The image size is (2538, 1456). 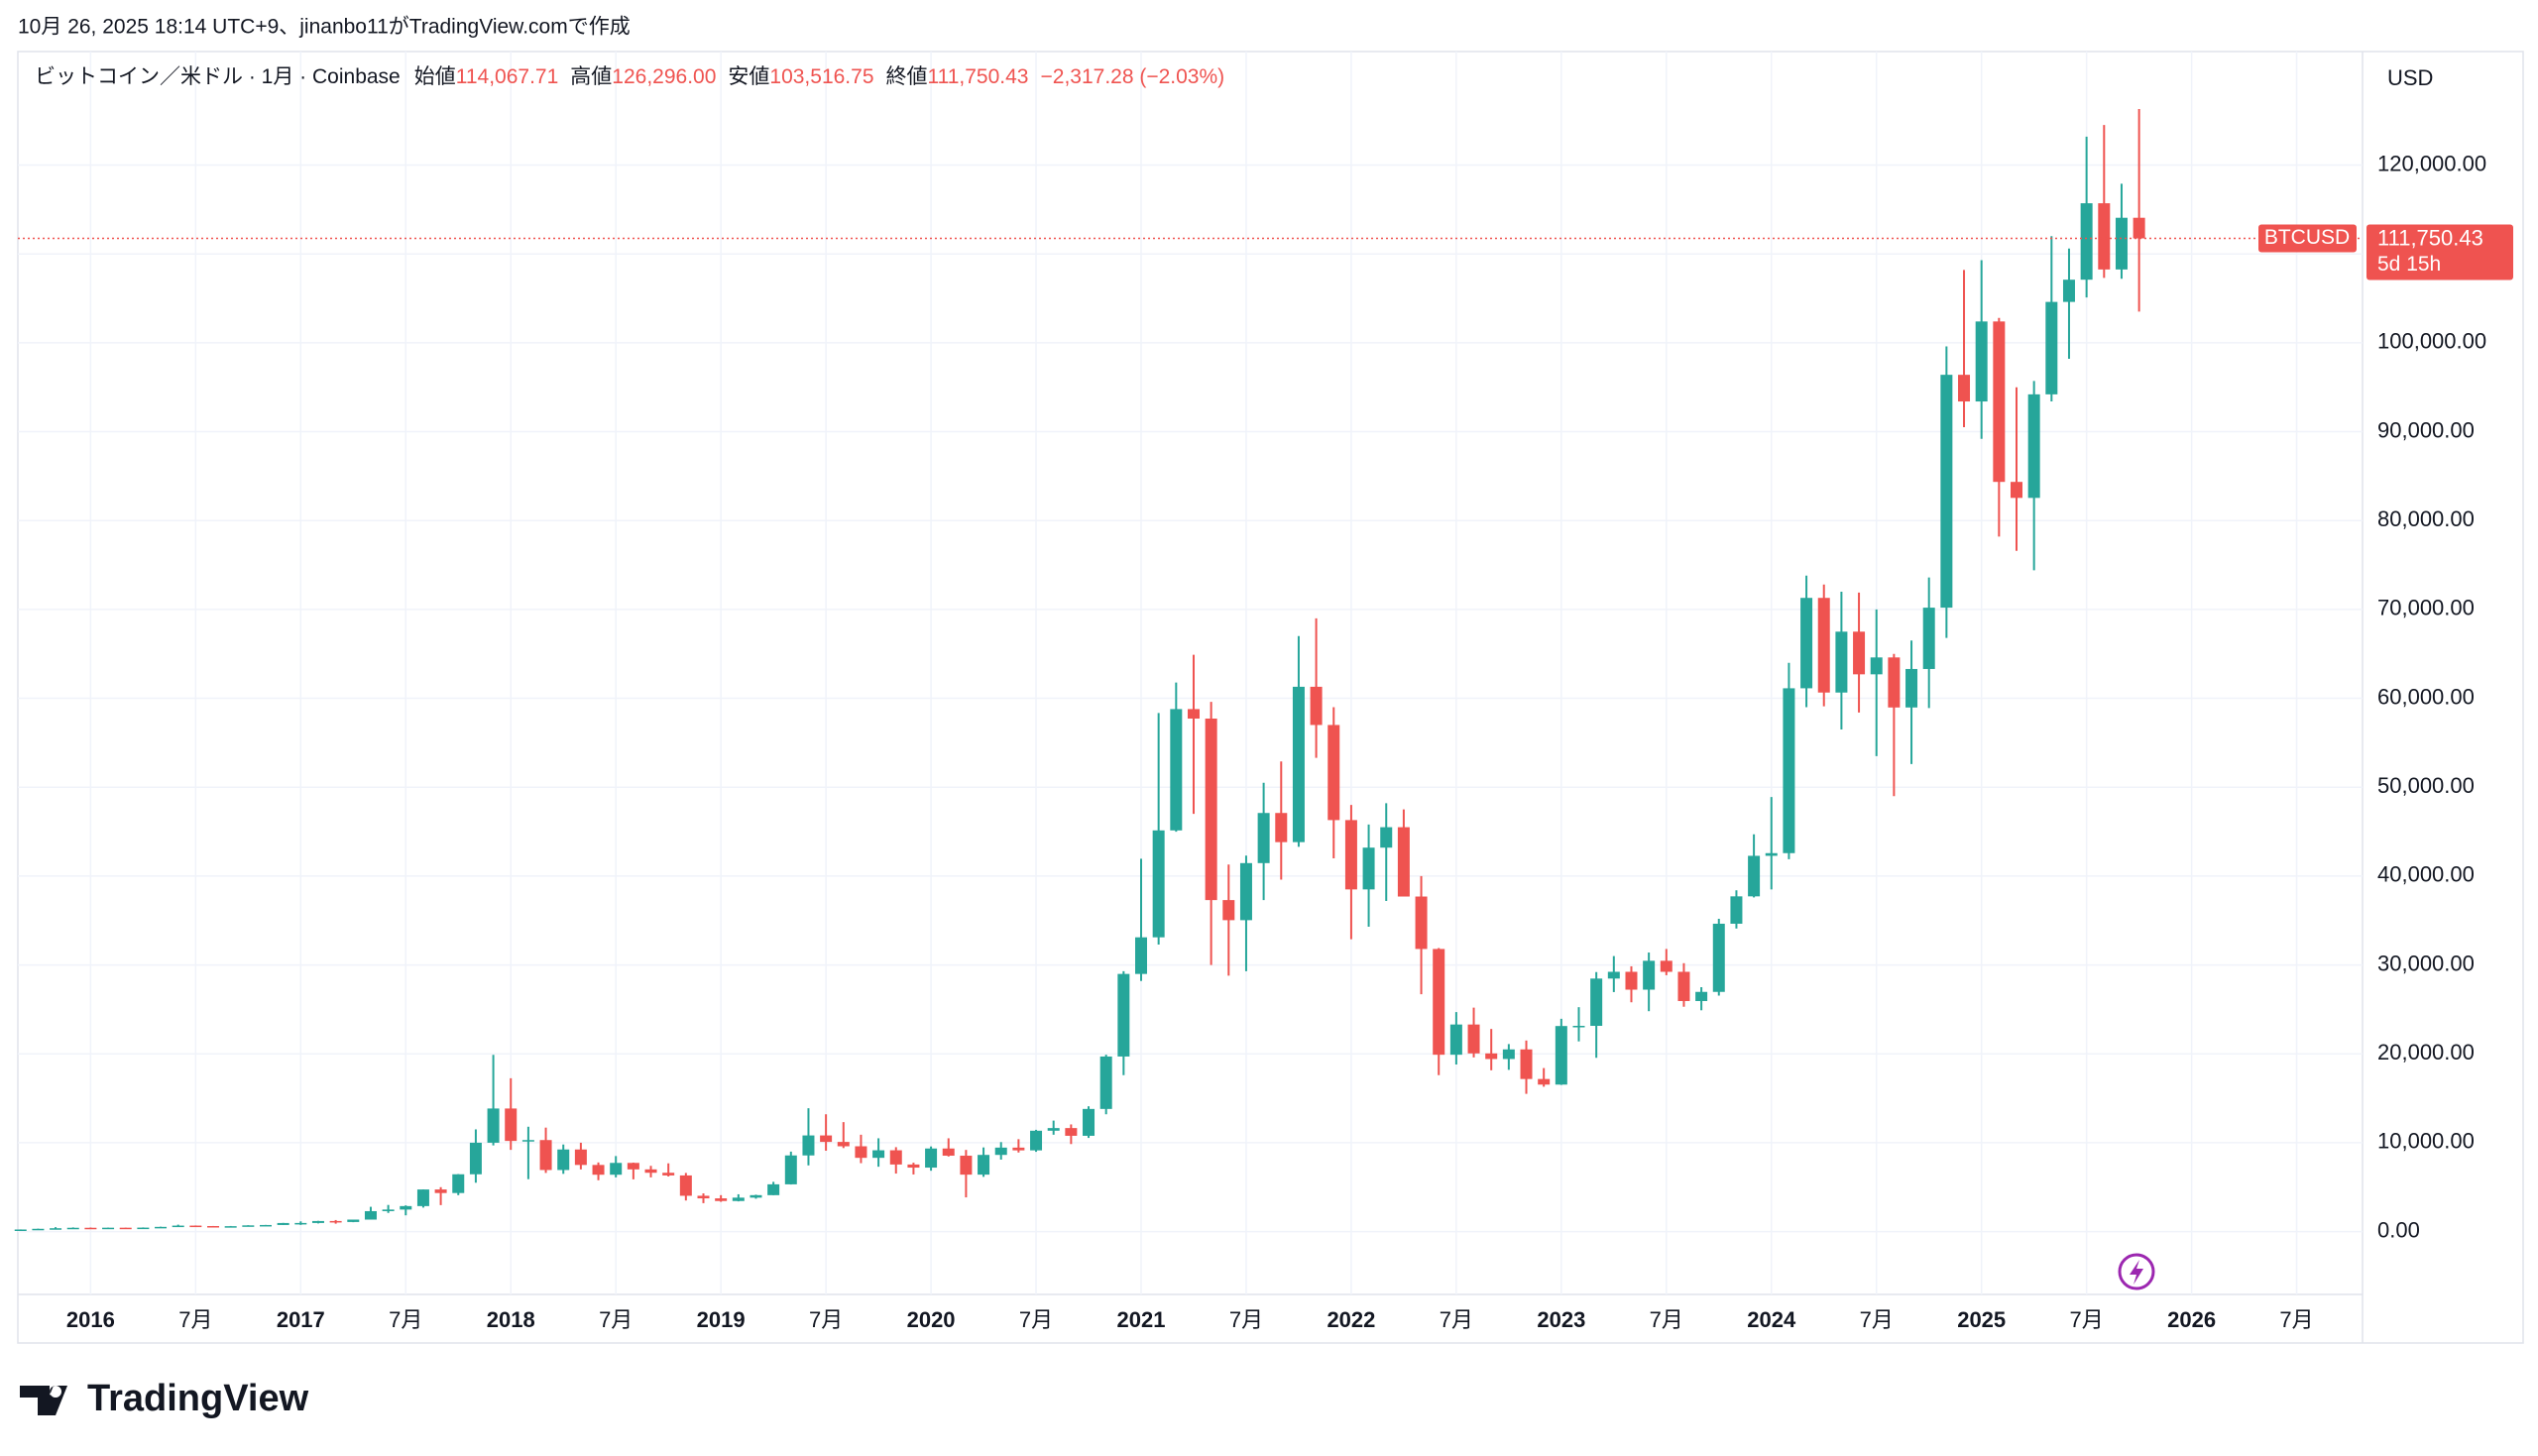 What do you see at coordinates (1351, 1319) in the screenshot?
I see `x-tick-label: 2022` at bounding box center [1351, 1319].